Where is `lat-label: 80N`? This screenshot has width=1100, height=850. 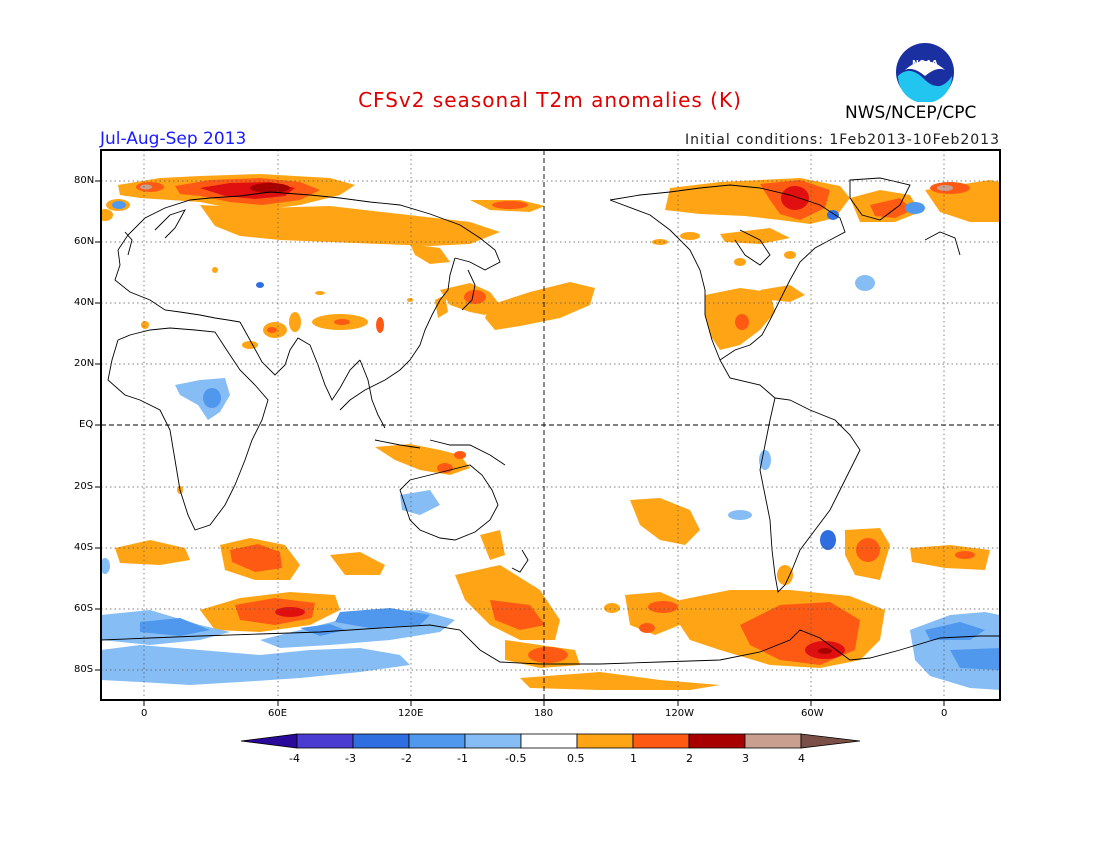
lat-label: 80N is located at coordinates (84, 180).